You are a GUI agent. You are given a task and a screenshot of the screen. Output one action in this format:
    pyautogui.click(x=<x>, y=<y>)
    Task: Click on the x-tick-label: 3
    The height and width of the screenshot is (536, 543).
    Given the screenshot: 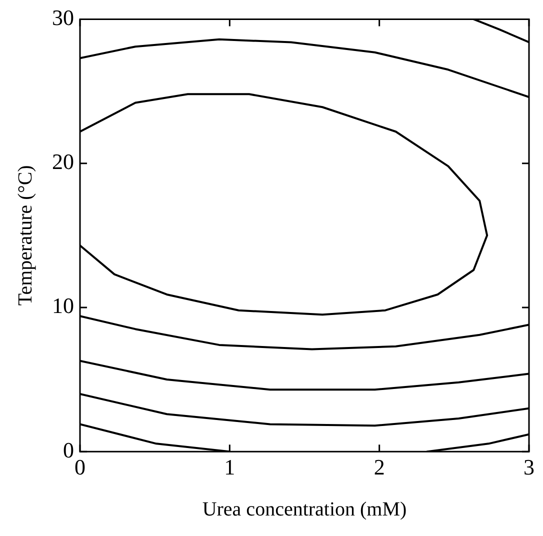 What is the action you would take?
    pyautogui.click(x=529, y=467)
    